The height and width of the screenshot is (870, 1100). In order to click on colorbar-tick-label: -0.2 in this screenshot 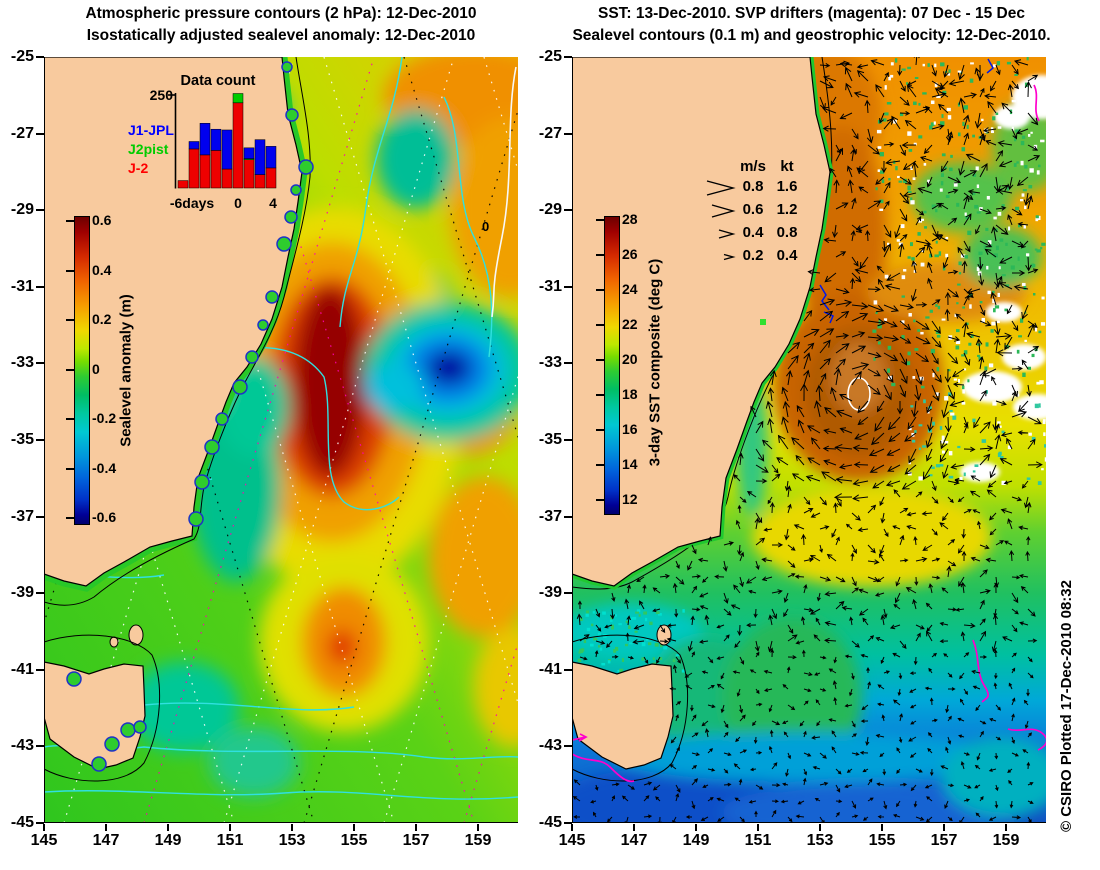, I will do `click(104, 418)`.